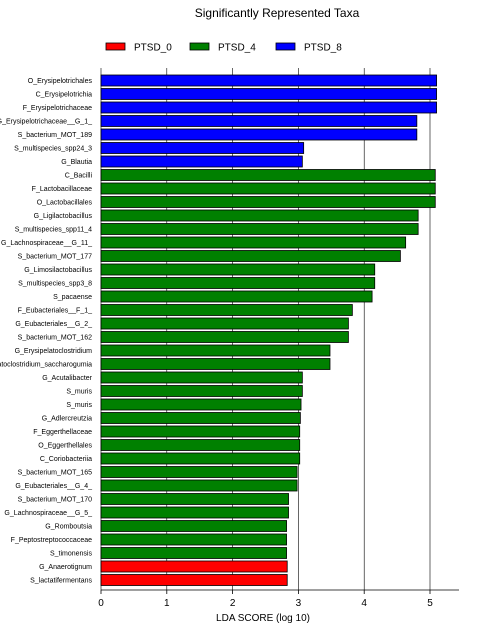  What do you see at coordinates (61, 581) in the screenshot?
I see `category-label-37: S_lactatifermentans` at bounding box center [61, 581].